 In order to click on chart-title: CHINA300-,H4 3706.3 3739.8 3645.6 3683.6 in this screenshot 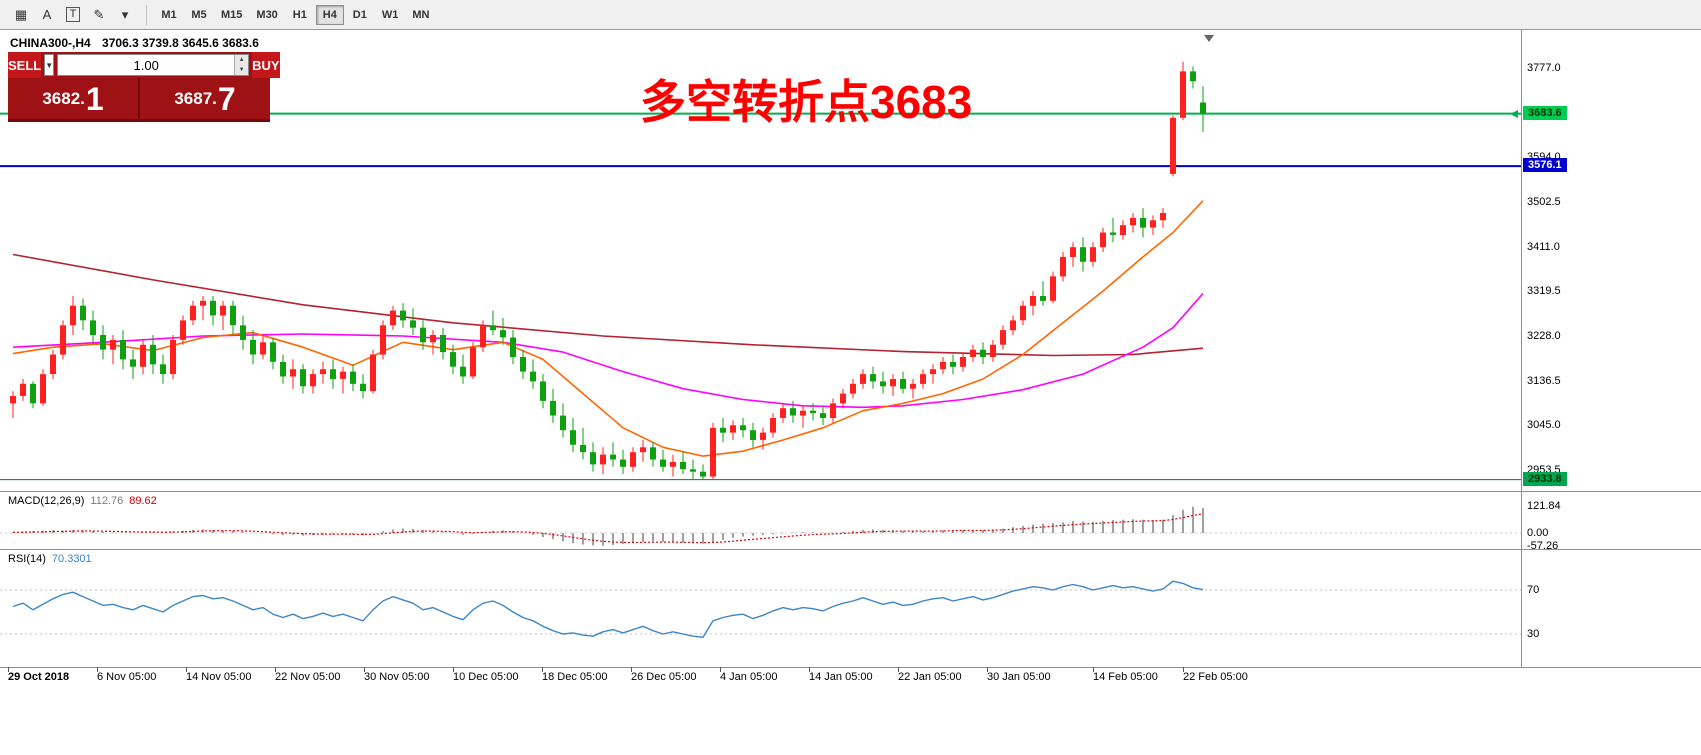, I will do `click(134, 43)`.